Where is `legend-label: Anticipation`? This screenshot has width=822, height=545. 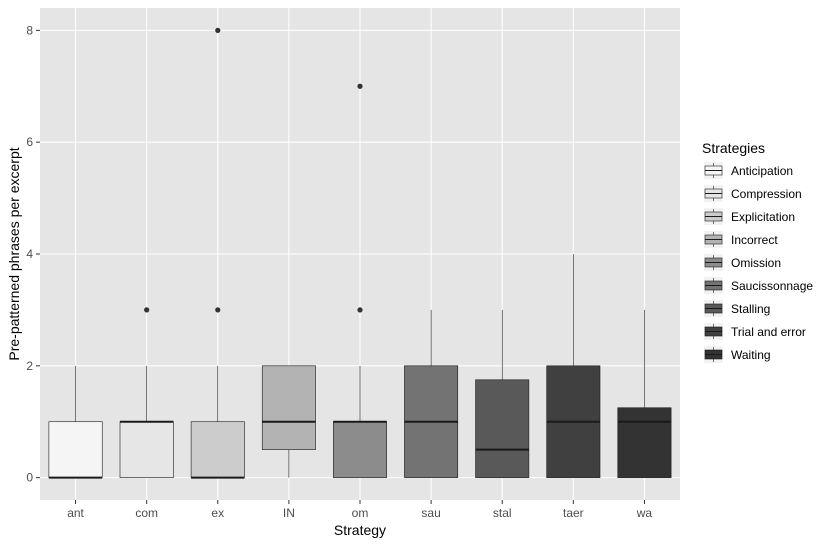 legend-label: Anticipation is located at coordinates (762, 171).